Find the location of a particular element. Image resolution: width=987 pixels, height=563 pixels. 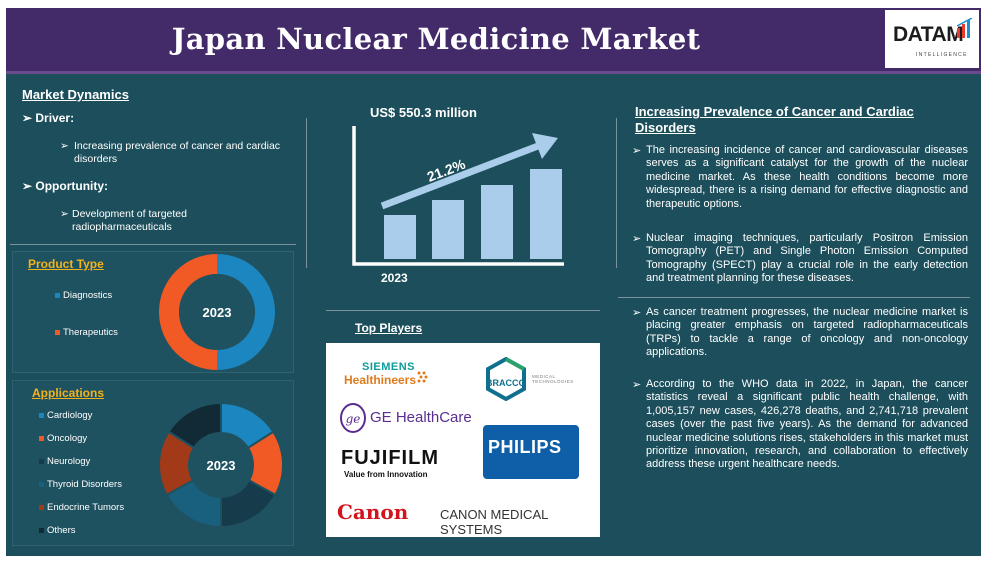

market-year: 2023 is located at coordinates (394, 278).